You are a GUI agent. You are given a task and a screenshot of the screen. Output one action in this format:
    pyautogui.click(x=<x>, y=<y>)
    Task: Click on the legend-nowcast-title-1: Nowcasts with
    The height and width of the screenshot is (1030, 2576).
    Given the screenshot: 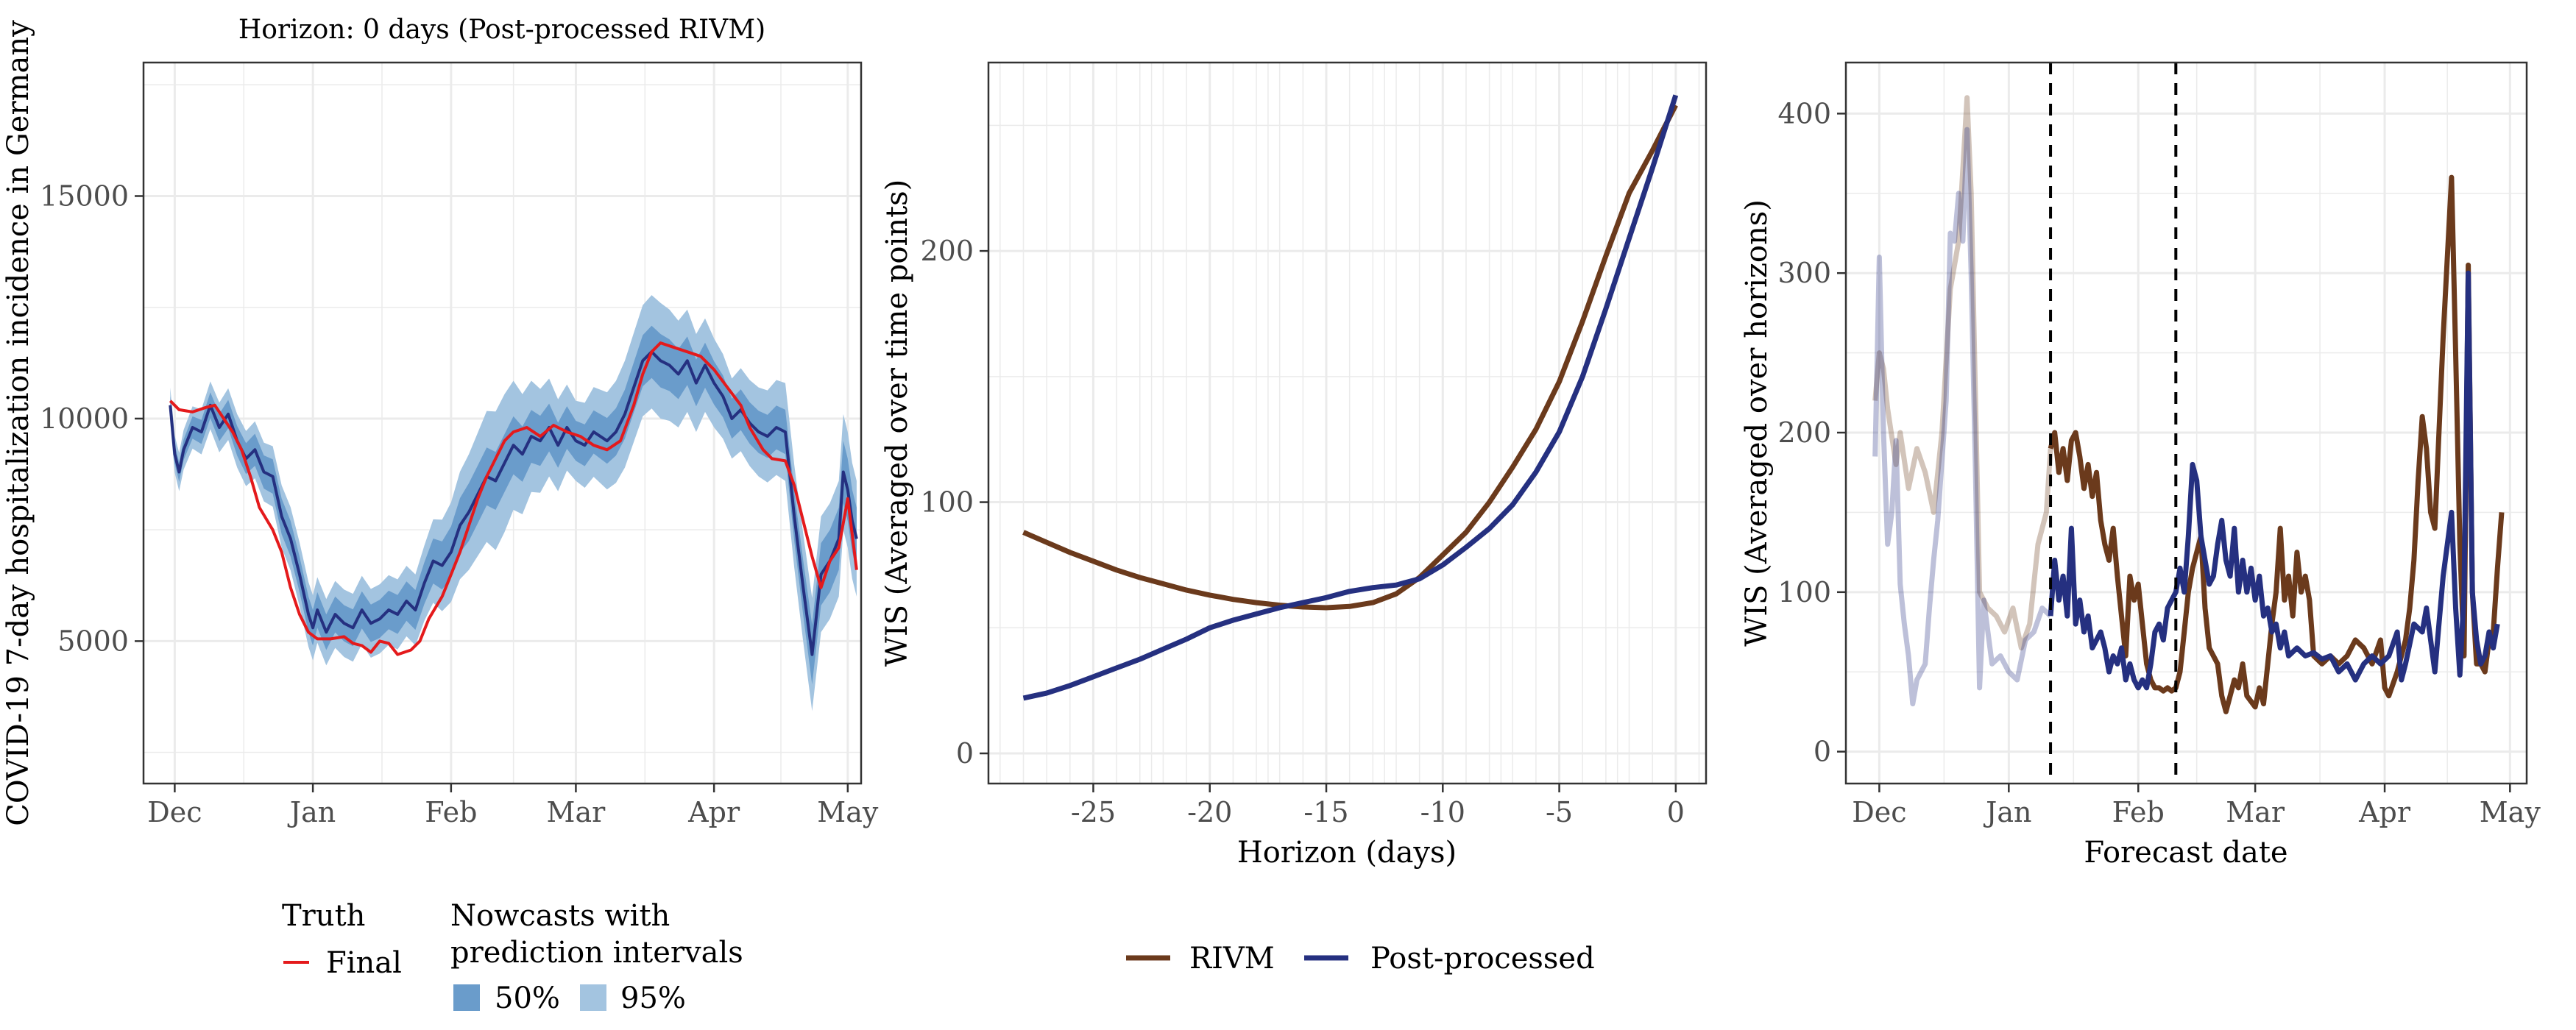 What is the action you would take?
    pyautogui.click(x=560, y=916)
    